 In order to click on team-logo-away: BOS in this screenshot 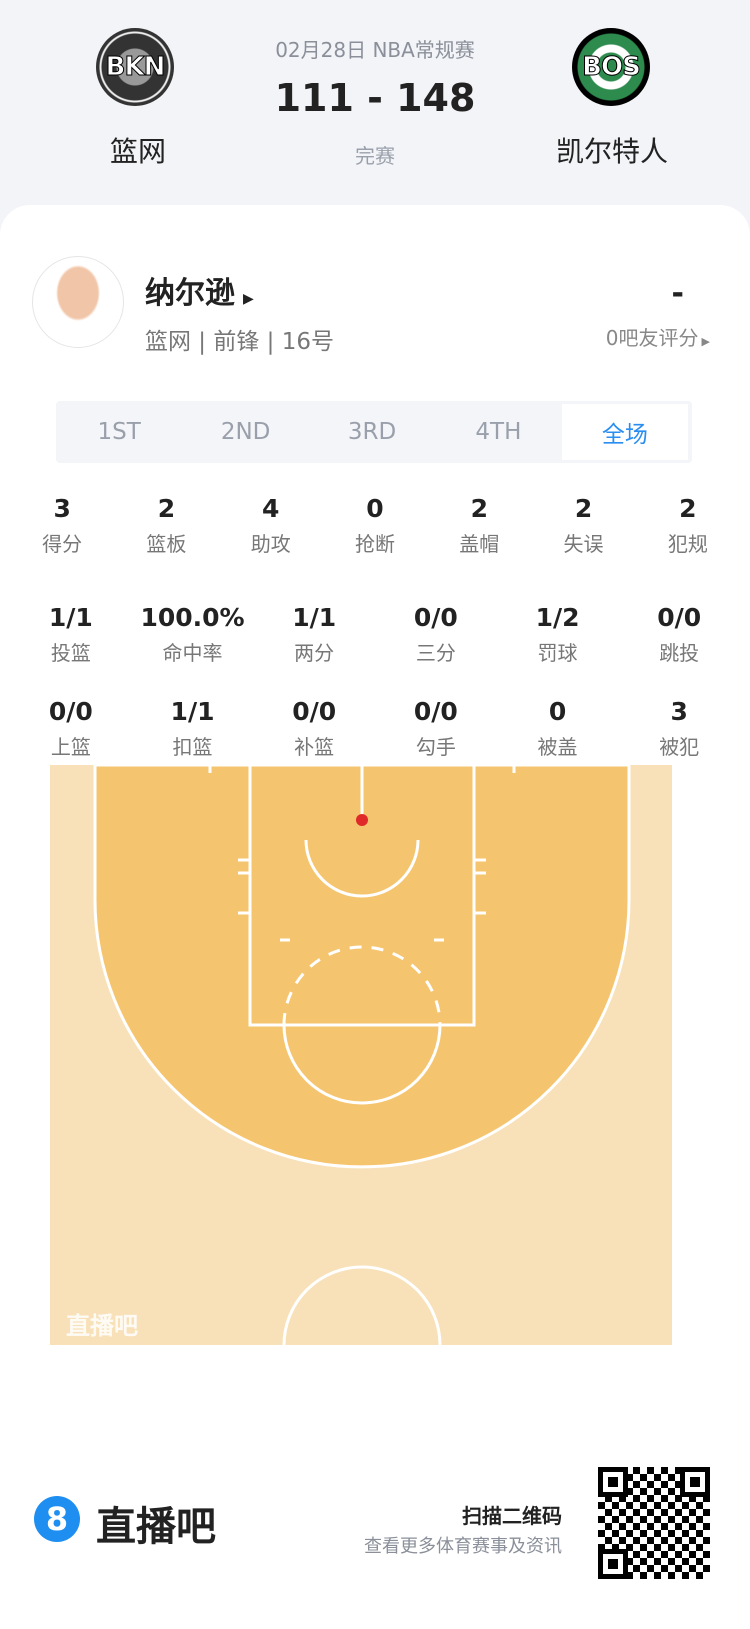, I will do `click(611, 67)`.